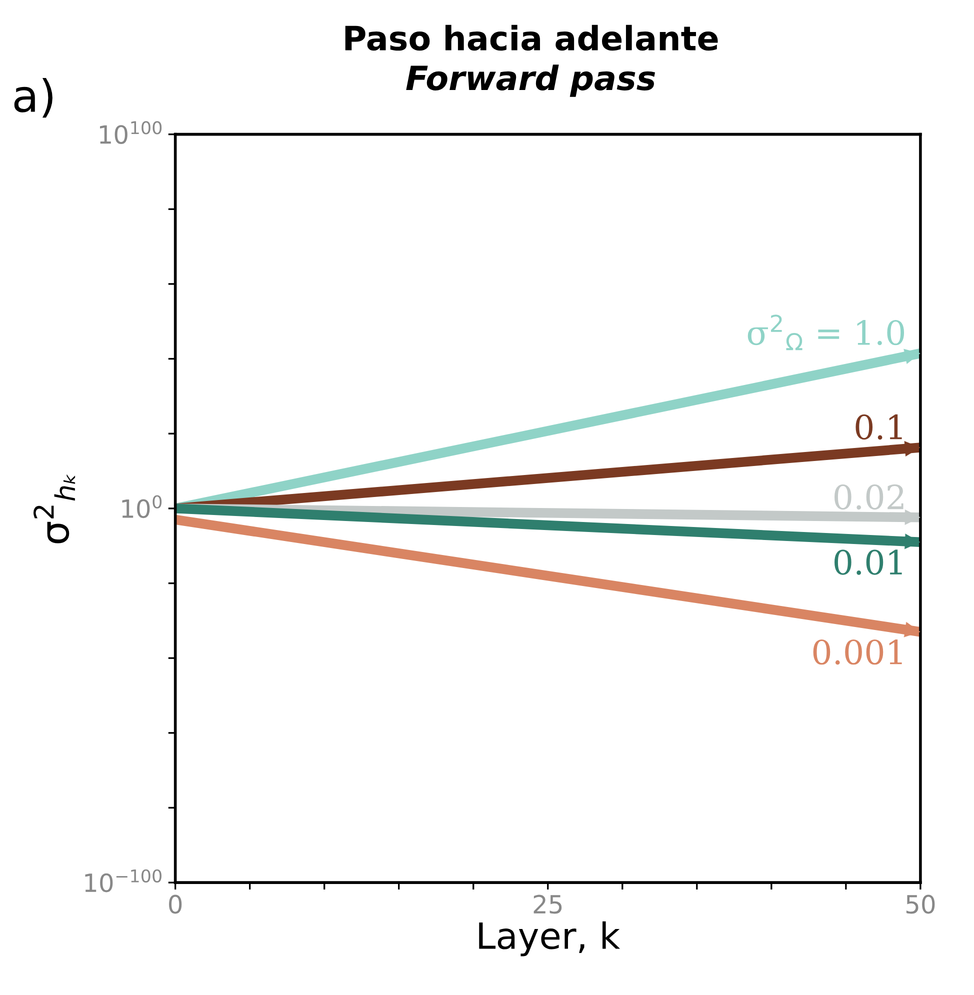 Image resolution: width=974 pixels, height=995 pixels. What do you see at coordinates (549, 938) in the screenshot?
I see `x-axis-title: Layer, k` at bounding box center [549, 938].